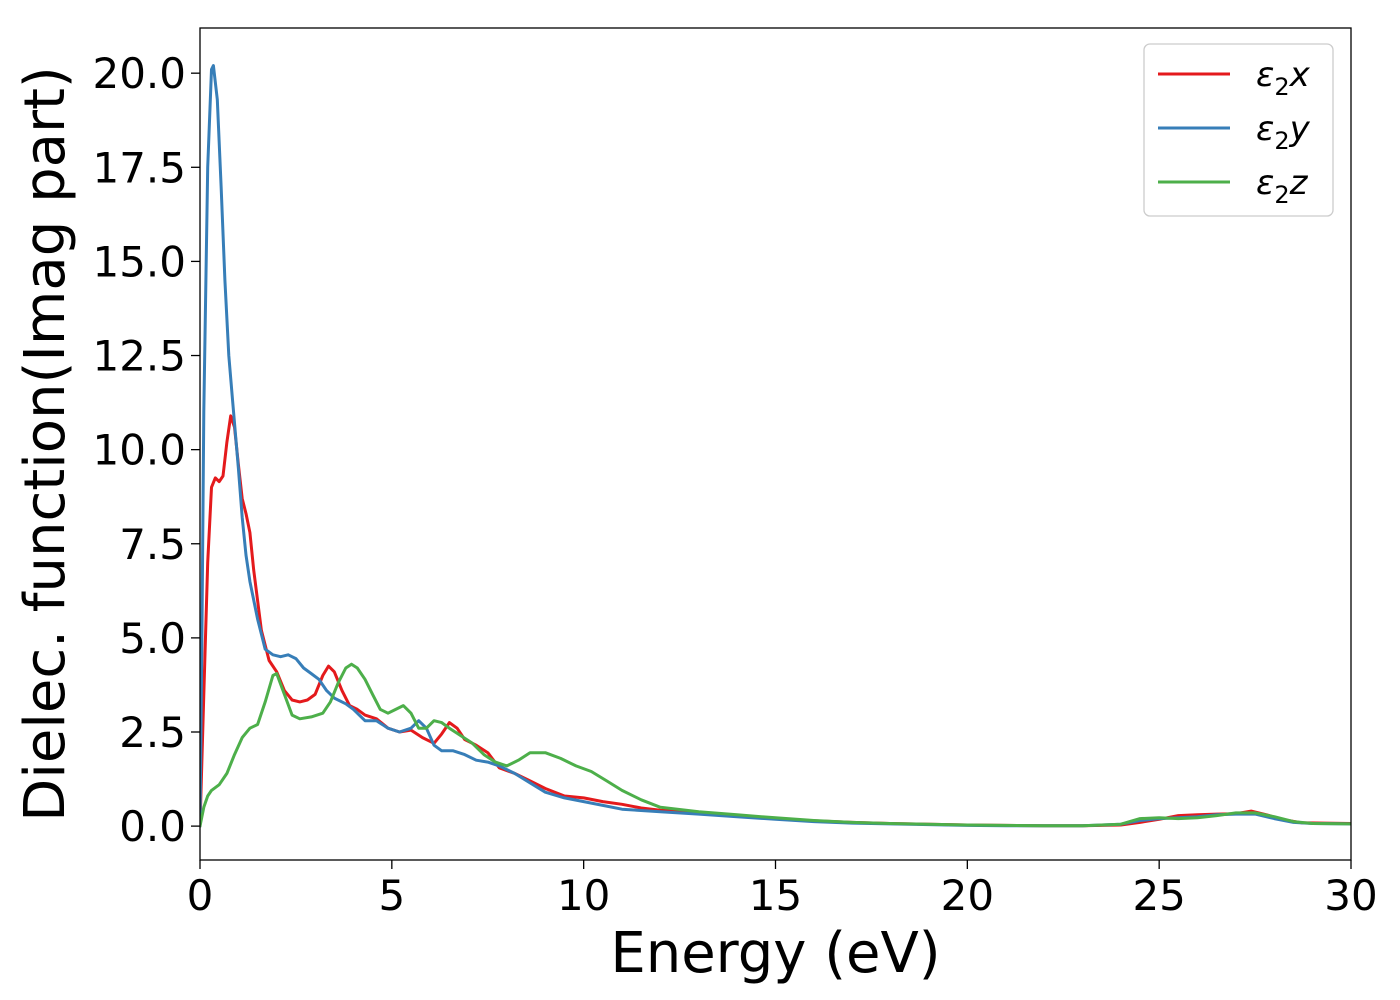 This screenshot has width=1400, height=1000. I want to click on y-tick-label: 15.0, so click(139, 261).